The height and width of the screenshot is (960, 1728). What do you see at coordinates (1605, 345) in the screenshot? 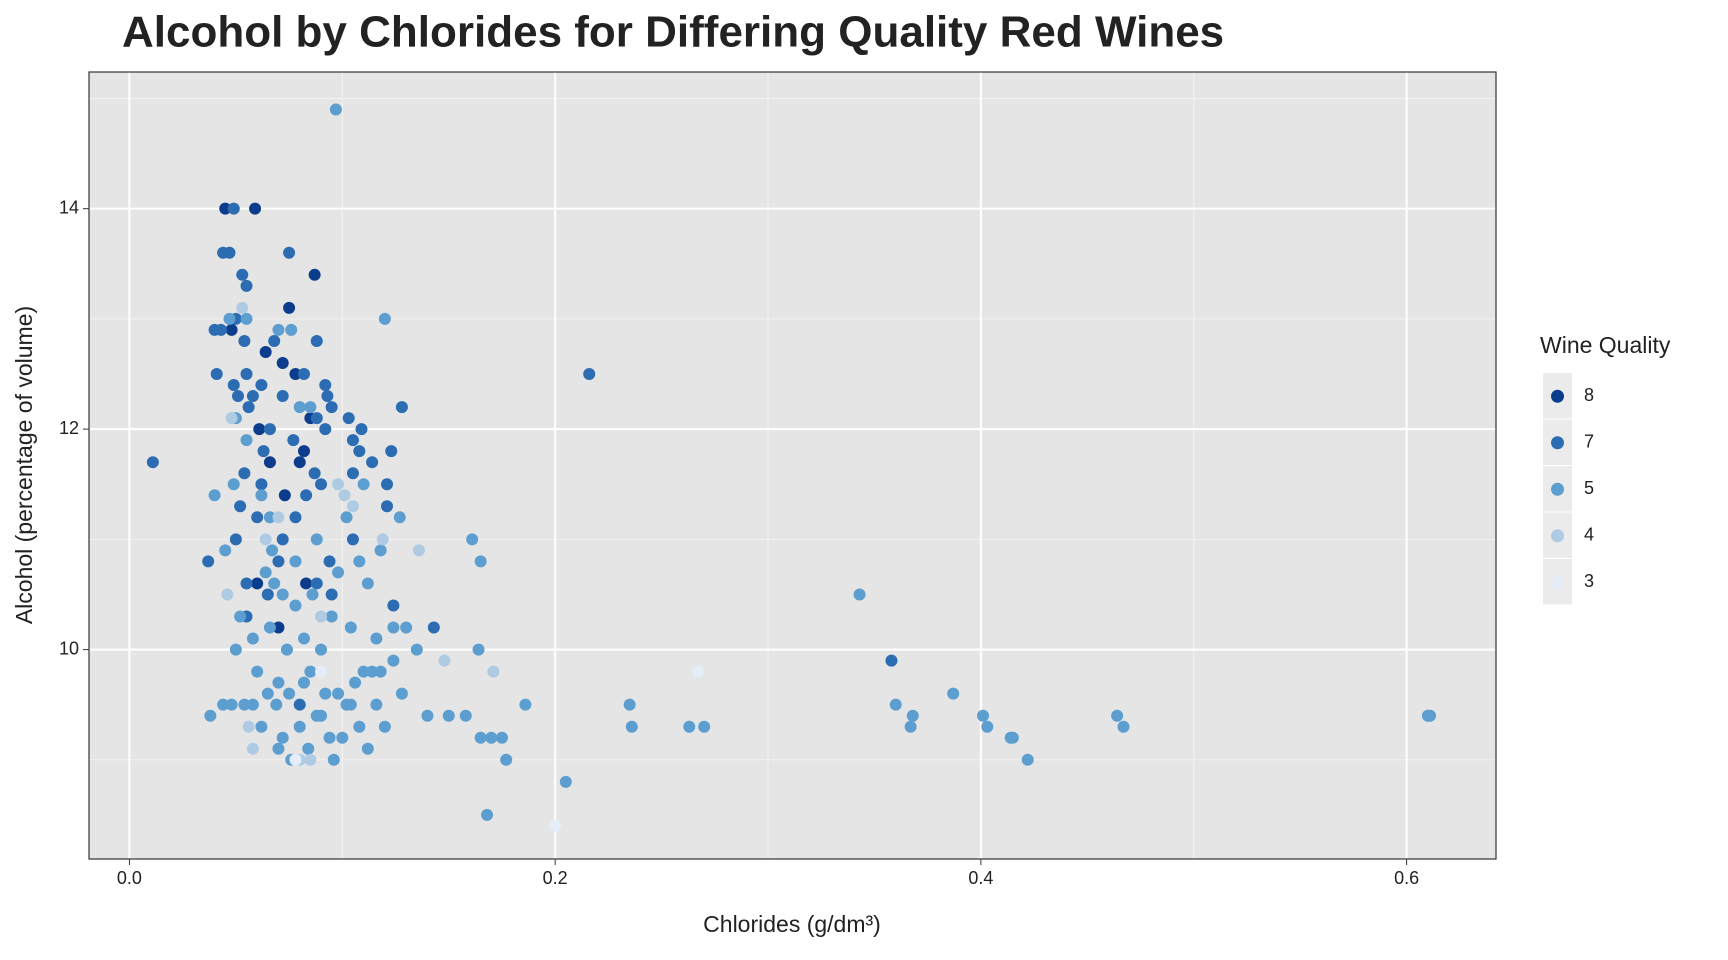
I see `legend-title: Wine Quality` at bounding box center [1605, 345].